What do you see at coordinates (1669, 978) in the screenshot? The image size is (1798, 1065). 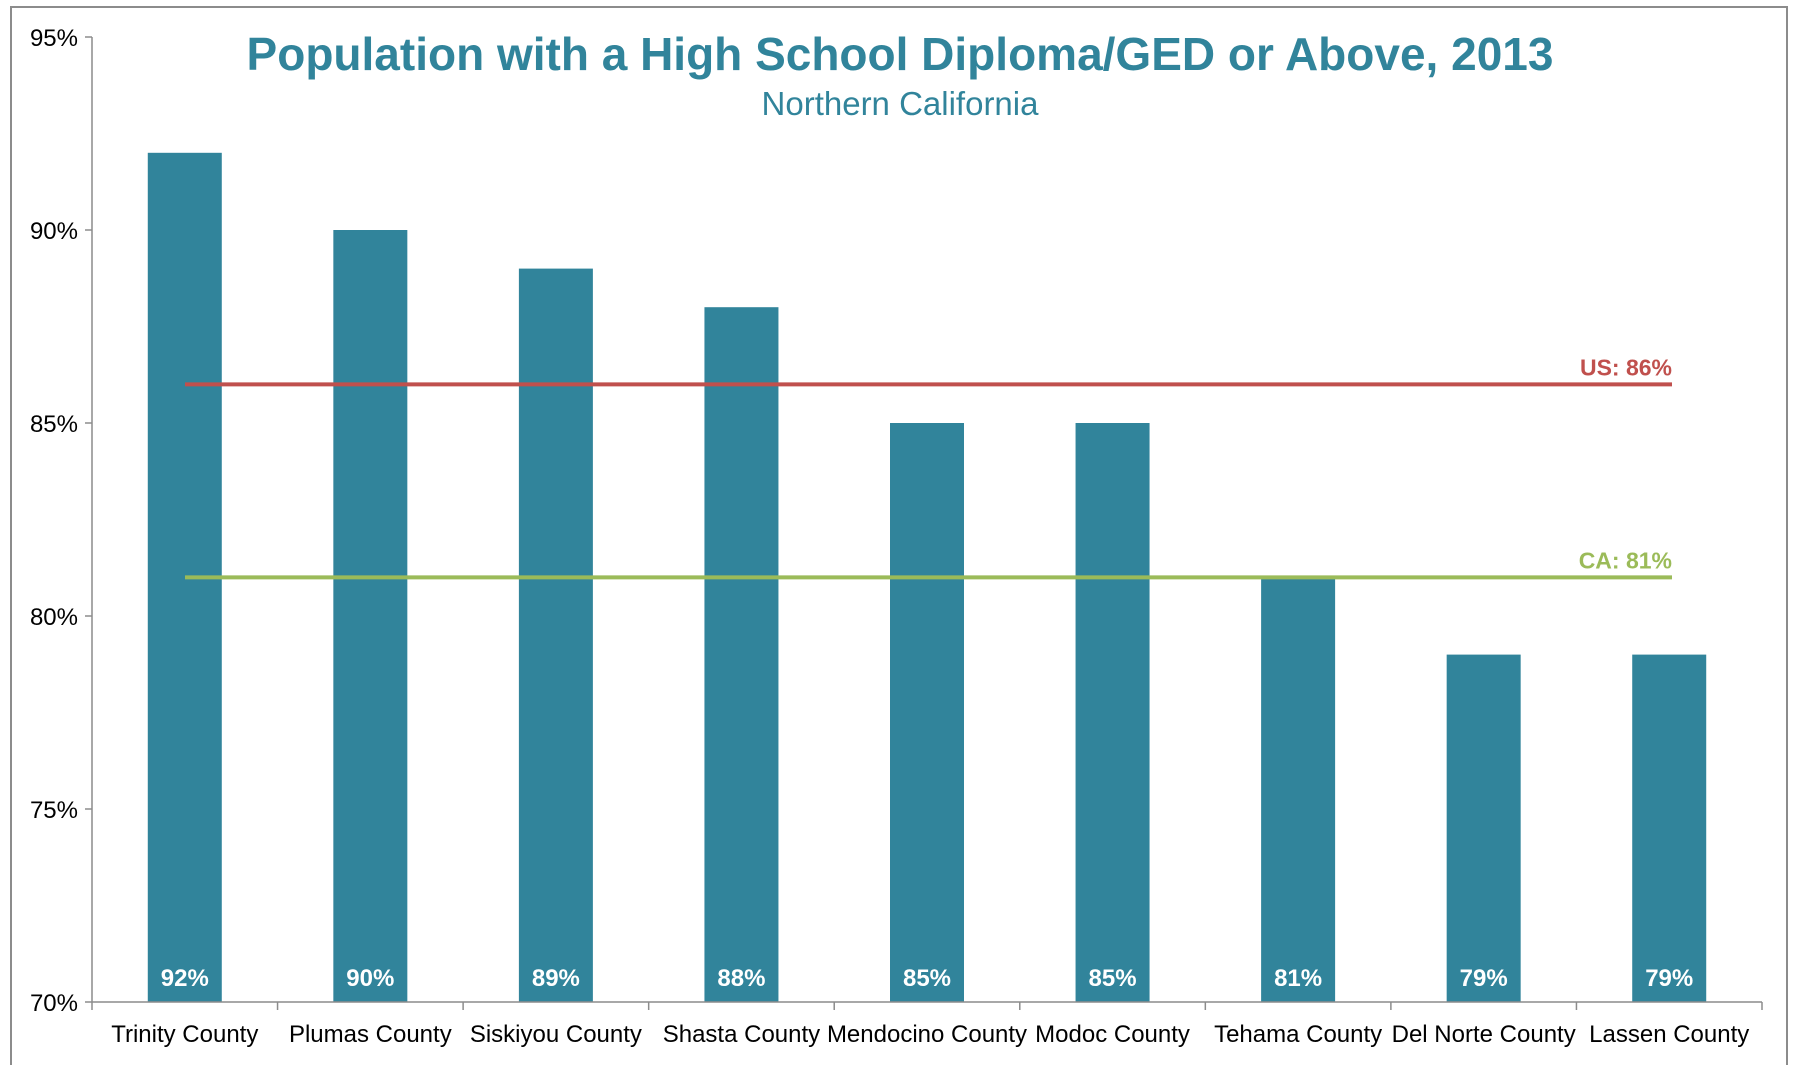 I see `data-label-8: 79%` at bounding box center [1669, 978].